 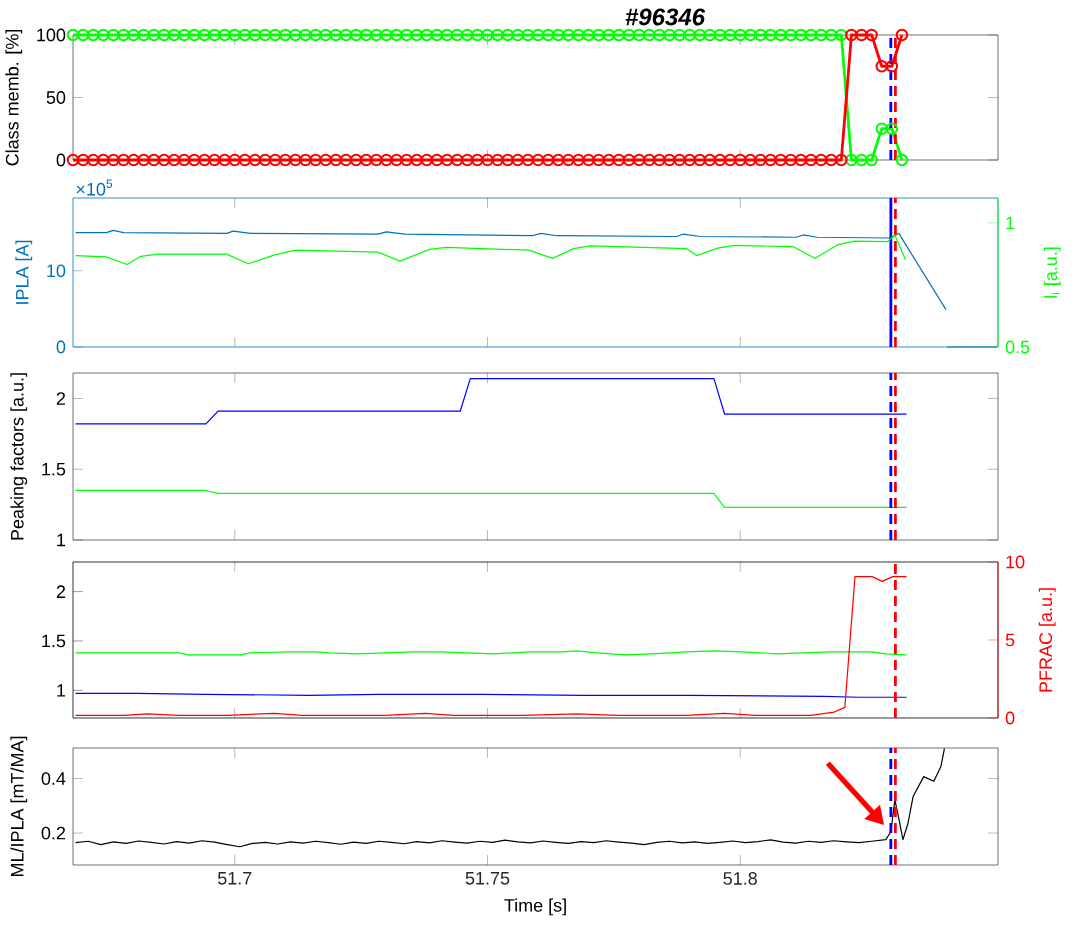 What do you see at coordinates (51, 35) in the screenshot?
I see `y-tick-label: 100` at bounding box center [51, 35].